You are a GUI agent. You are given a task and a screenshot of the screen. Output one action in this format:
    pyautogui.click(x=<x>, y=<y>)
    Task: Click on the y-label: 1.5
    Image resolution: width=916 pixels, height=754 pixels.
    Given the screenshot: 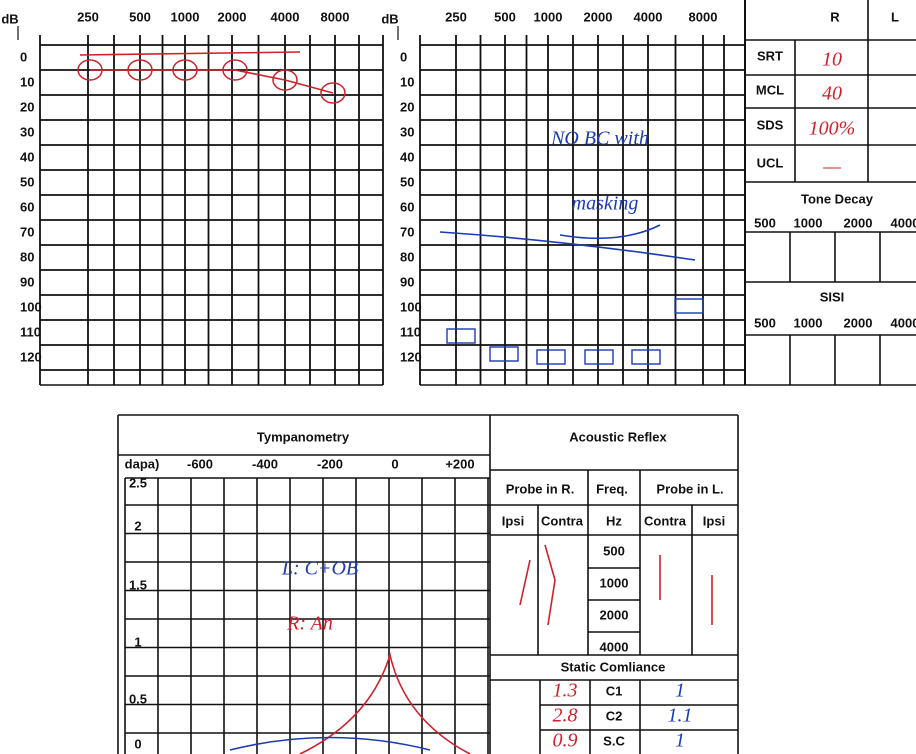 What is the action you would take?
    pyautogui.click(x=138, y=584)
    